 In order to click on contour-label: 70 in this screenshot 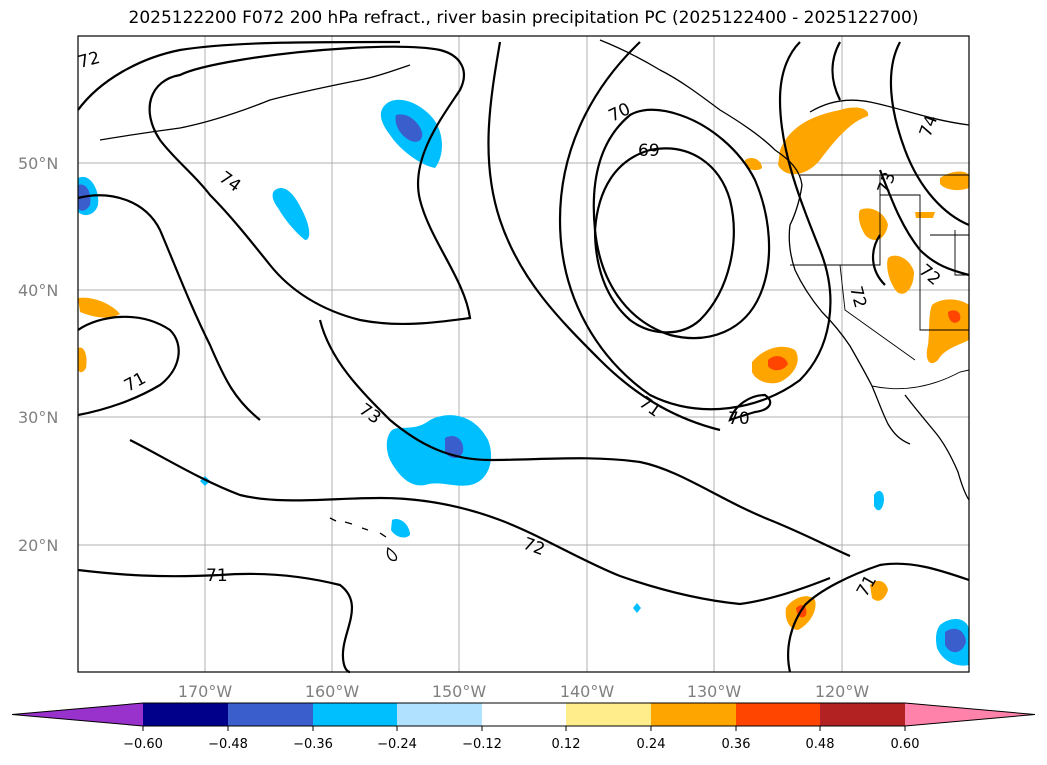, I will do `click(739, 419)`.